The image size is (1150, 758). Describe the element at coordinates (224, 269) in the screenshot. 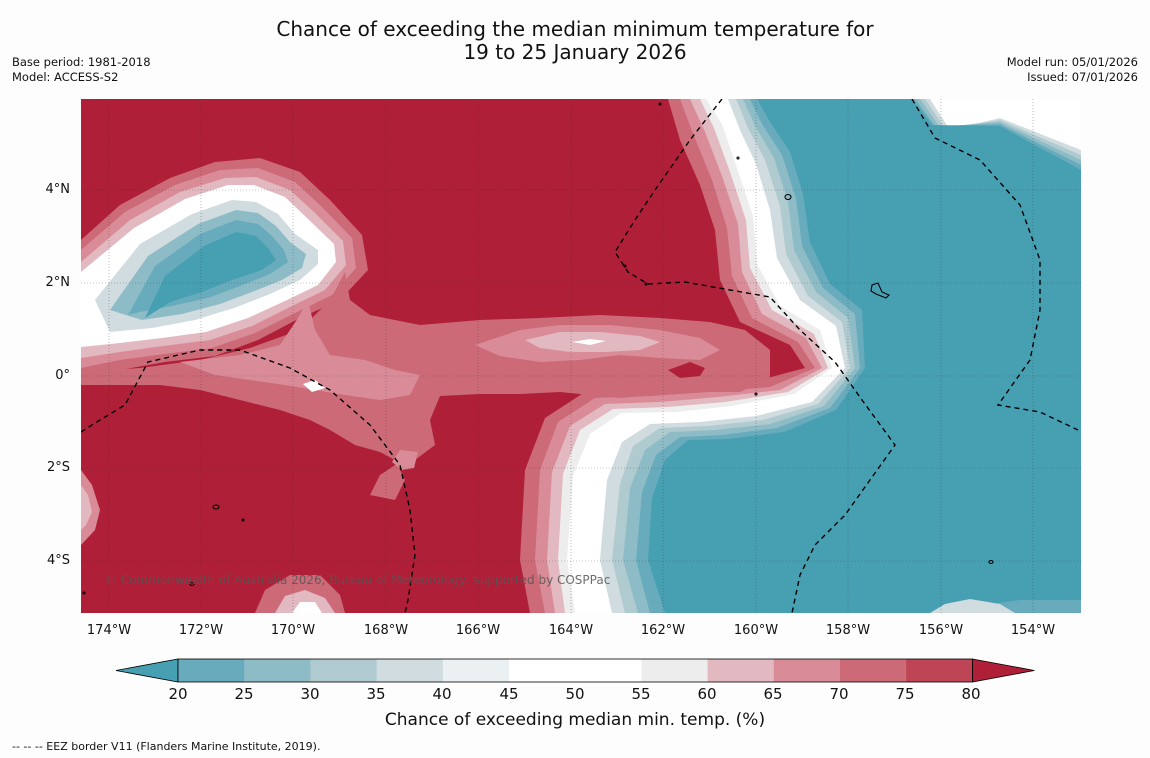

I see `western-below-median-blob` at that location.